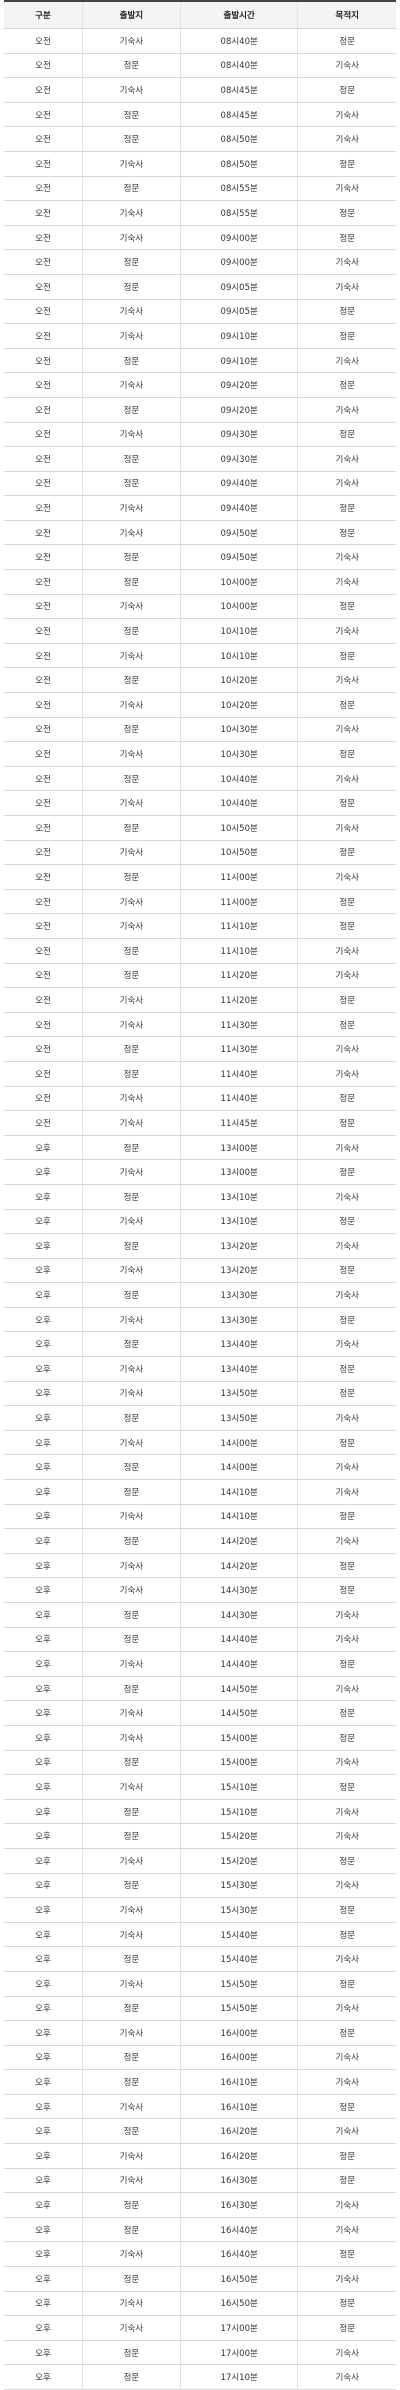 This screenshot has height=2390, width=400. I want to click on cell-departure-time: 14시30분, so click(238, 1615).